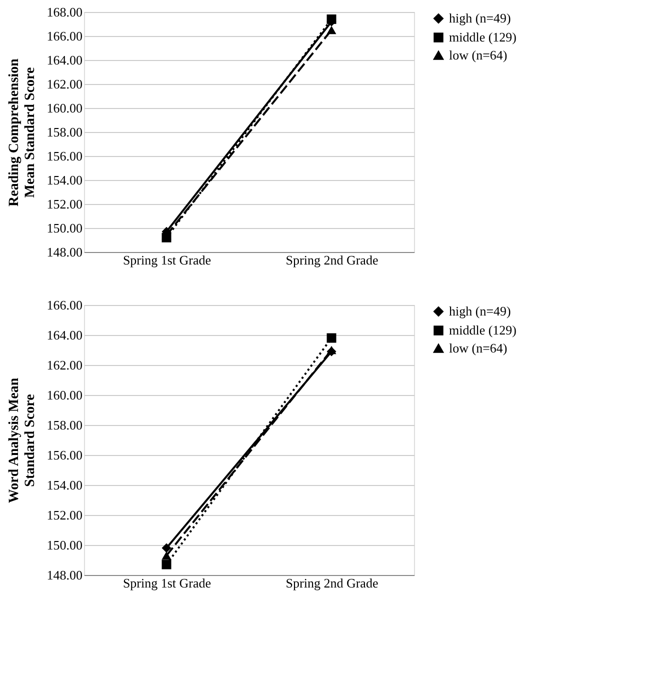 The width and height of the screenshot is (648, 675). Describe the element at coordinates (64, 12) in the screenshot. I see `y-tick-label: 168.00` at that location.